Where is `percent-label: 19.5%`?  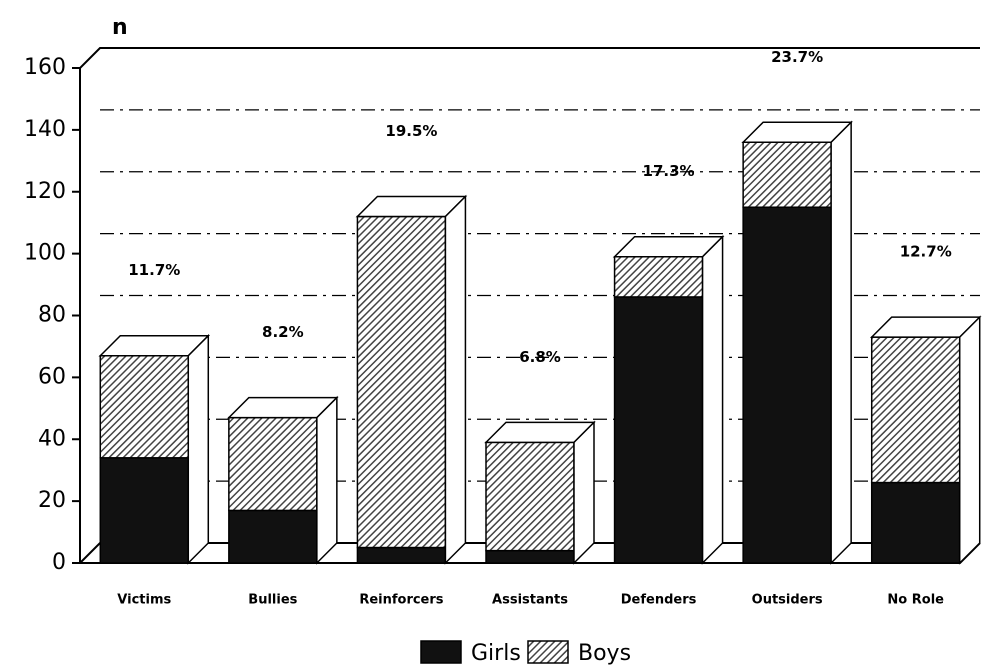 percent-label: 19.5% is located at coordinates (411, 131).